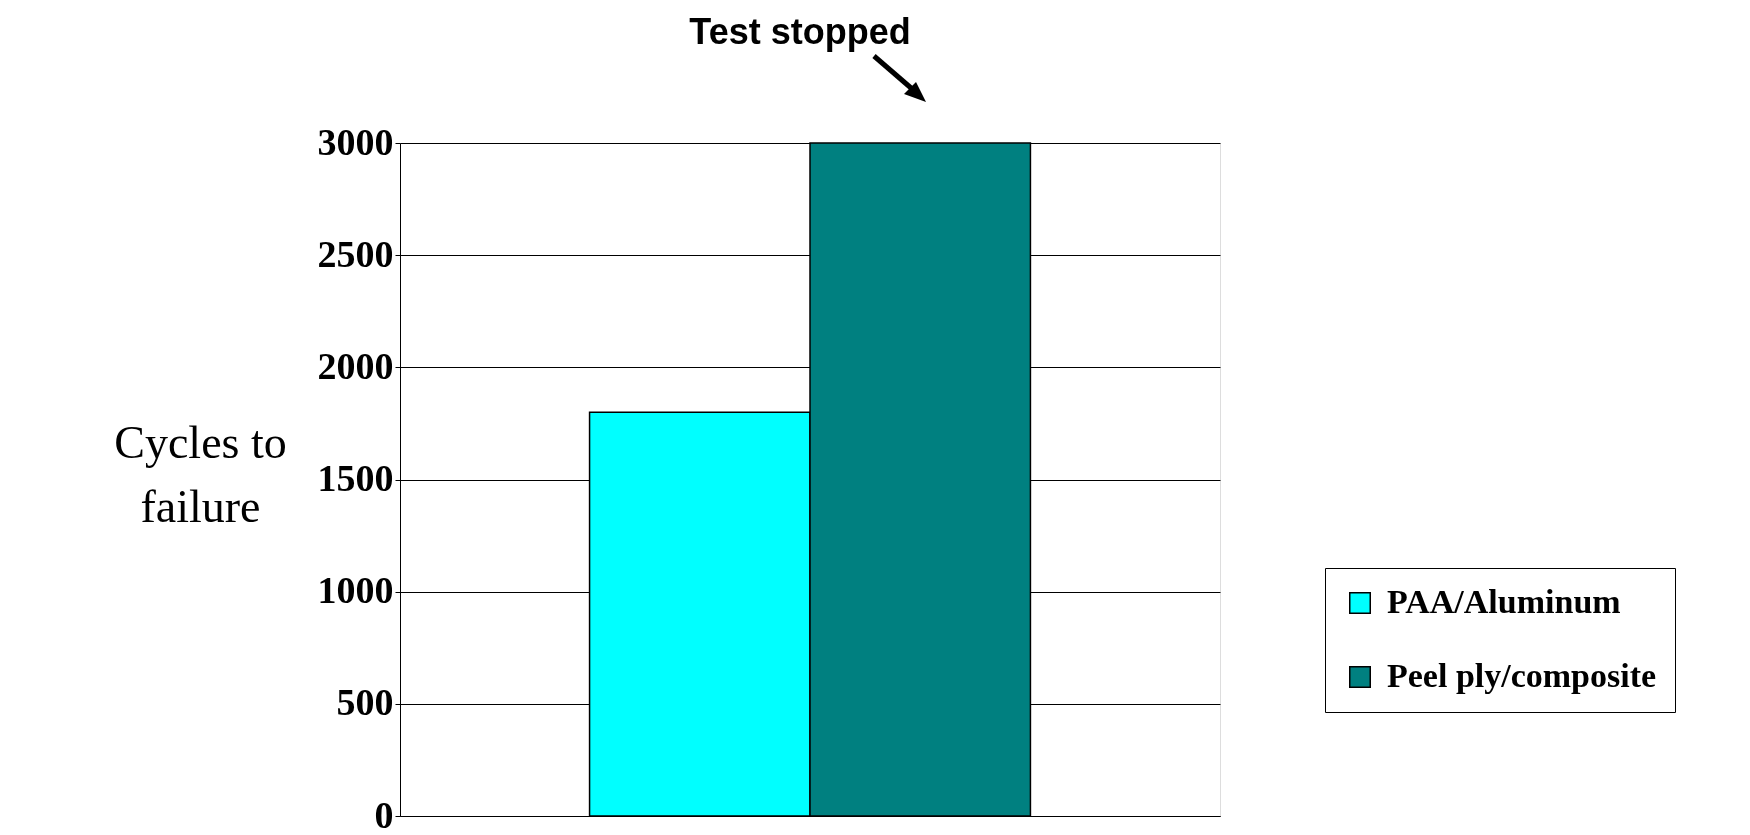  What do you see at coordinates (355, 590) in the screenshot?
I see `y-tick-label: 1000` at bounding box center [355, 590].